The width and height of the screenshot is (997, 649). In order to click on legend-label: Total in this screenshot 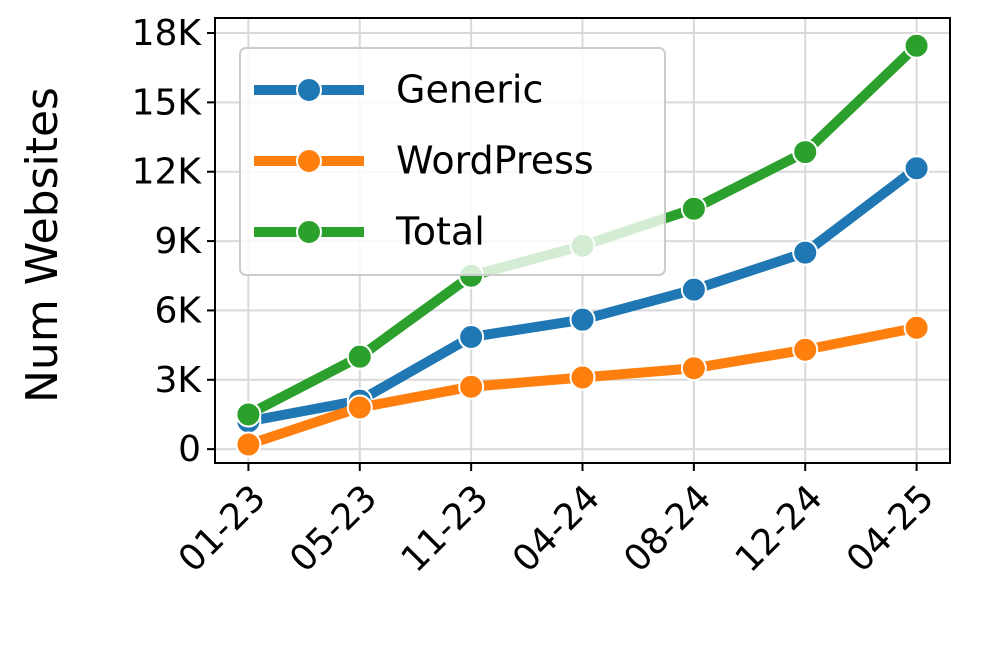, I will do `click(440, 232)`.